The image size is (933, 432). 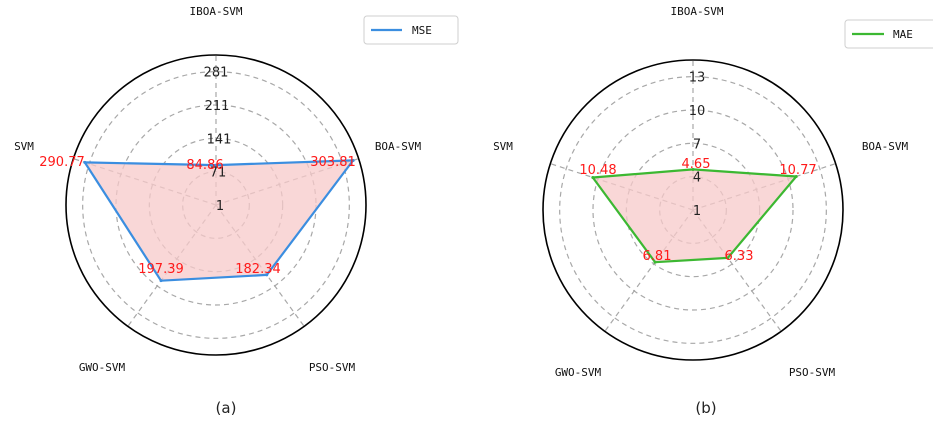 What do you see at coordinates (696, 164) in the screenshot?
I see `value-label: 4.65` at bounding box center [696, 164].